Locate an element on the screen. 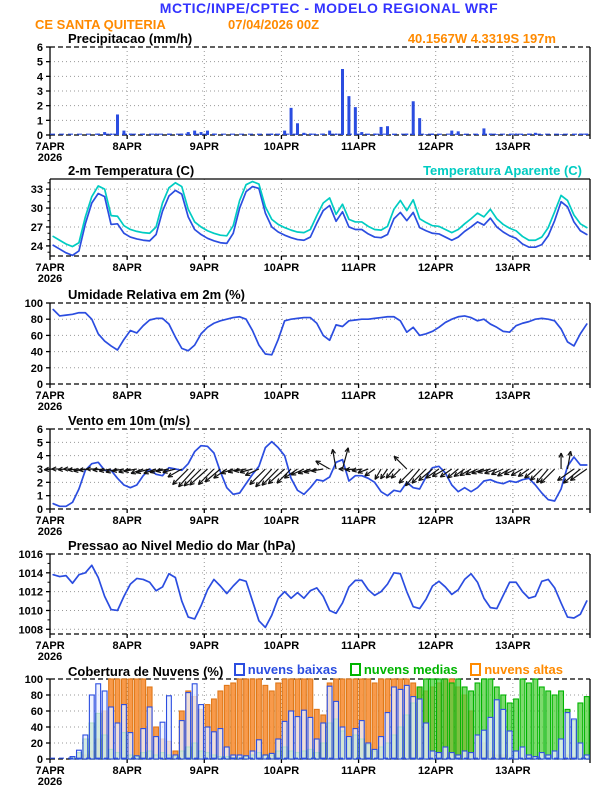 This screenshot has height=792, width=612. model-run-datetime: 07/04/2026 00Z is located at coordinates (274, 24).